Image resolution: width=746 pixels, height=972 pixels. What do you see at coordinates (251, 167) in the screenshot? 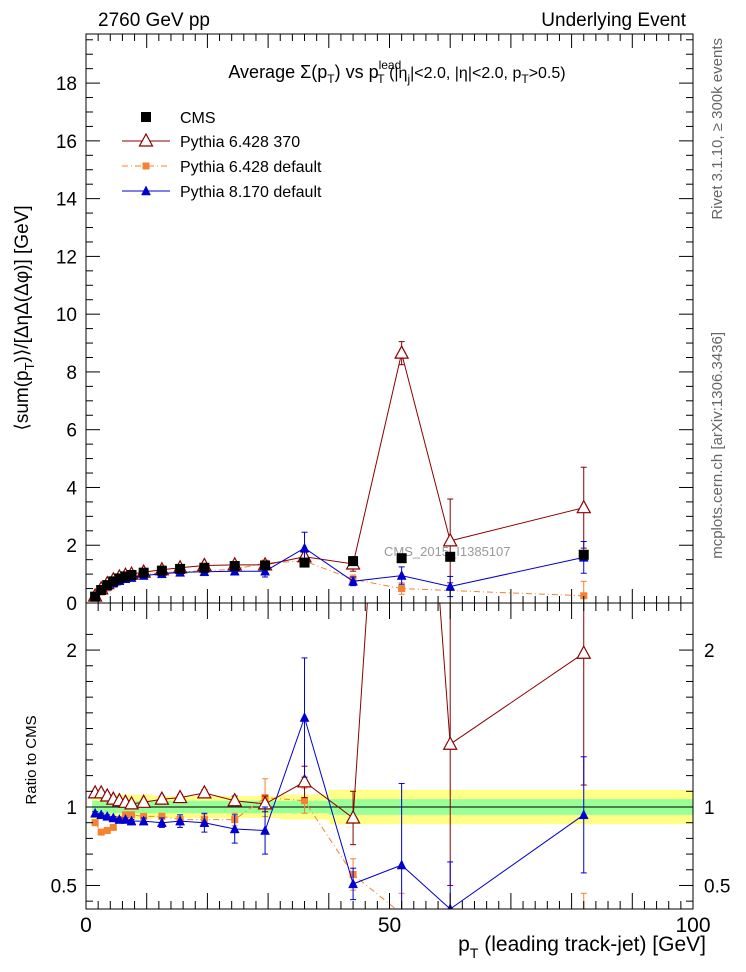
I see `legend-label: Pythia 6.428 default` at bounding box center [251, 167].